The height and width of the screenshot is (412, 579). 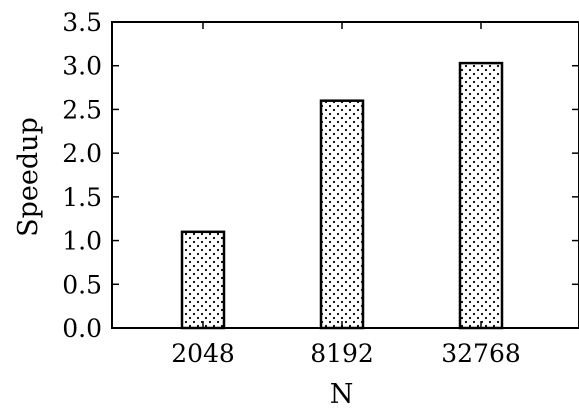 What do you see at coordinates (203, 353) in the screenshot?
I see `x-tick-label: 2048` at bounding box center [203, 353].